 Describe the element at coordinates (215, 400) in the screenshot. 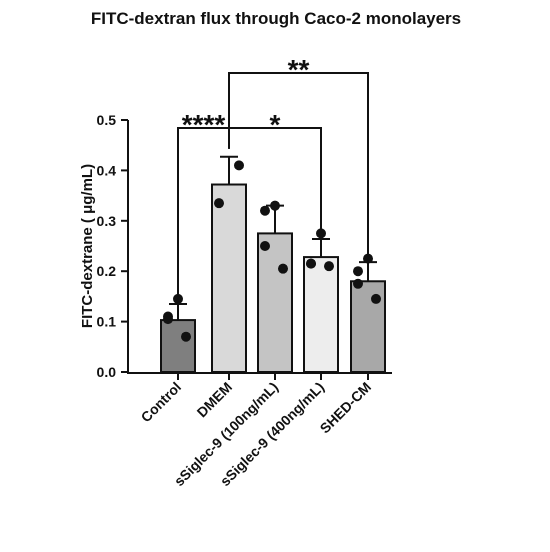

I see `x-tick-label: DMEM` at that location.